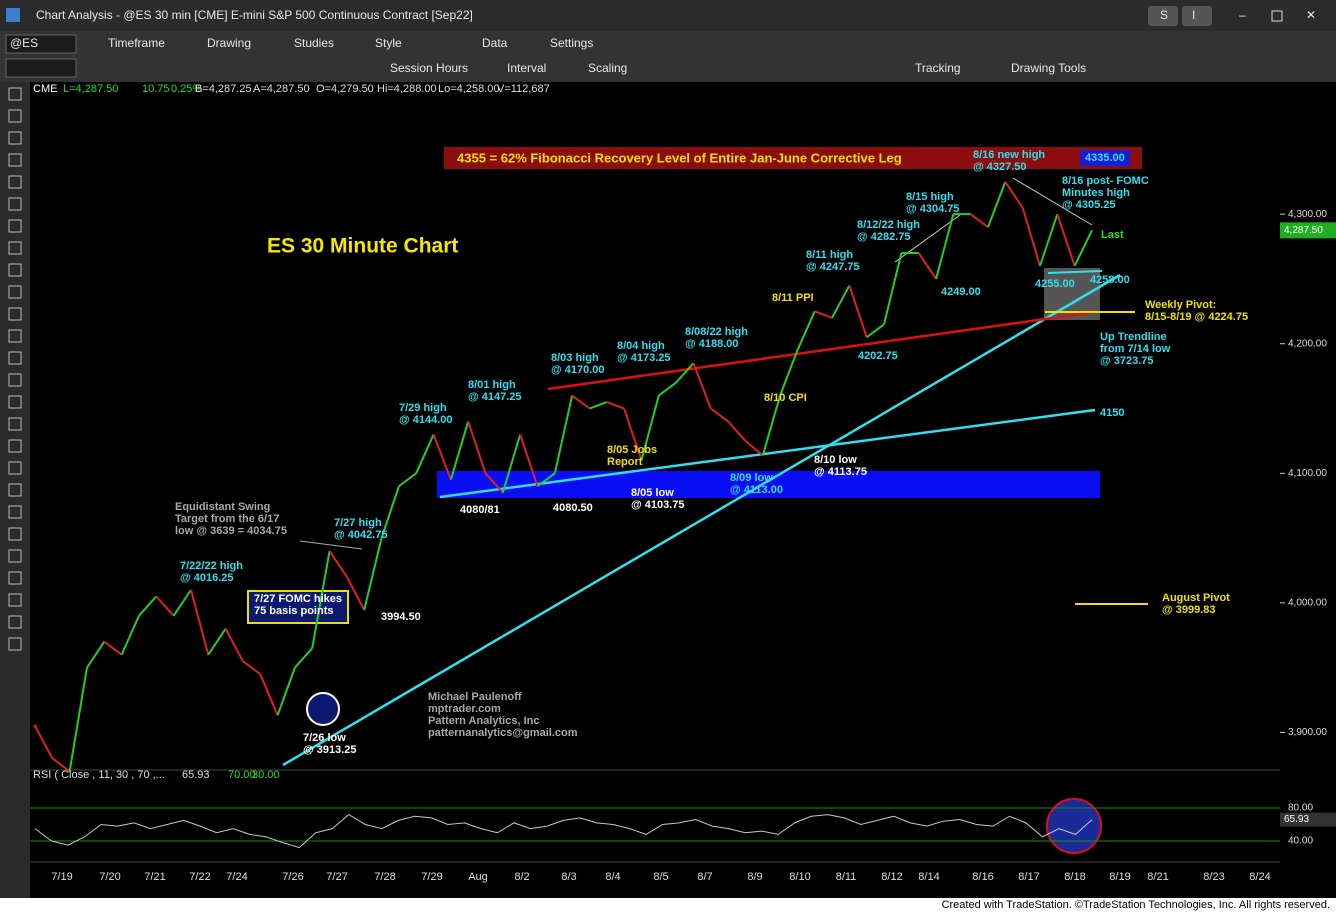 The image size is (1336, 912). Describe the element at coordinates (961, 292) in the screenshot. I see `annotation: 4249.00` at that location.